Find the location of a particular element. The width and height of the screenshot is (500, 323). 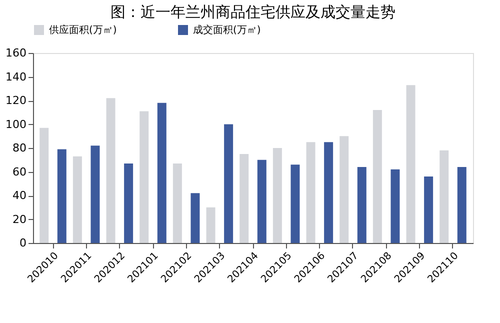

legend-label: 成交面积(万㎡) is located at coordinates (227, 30).